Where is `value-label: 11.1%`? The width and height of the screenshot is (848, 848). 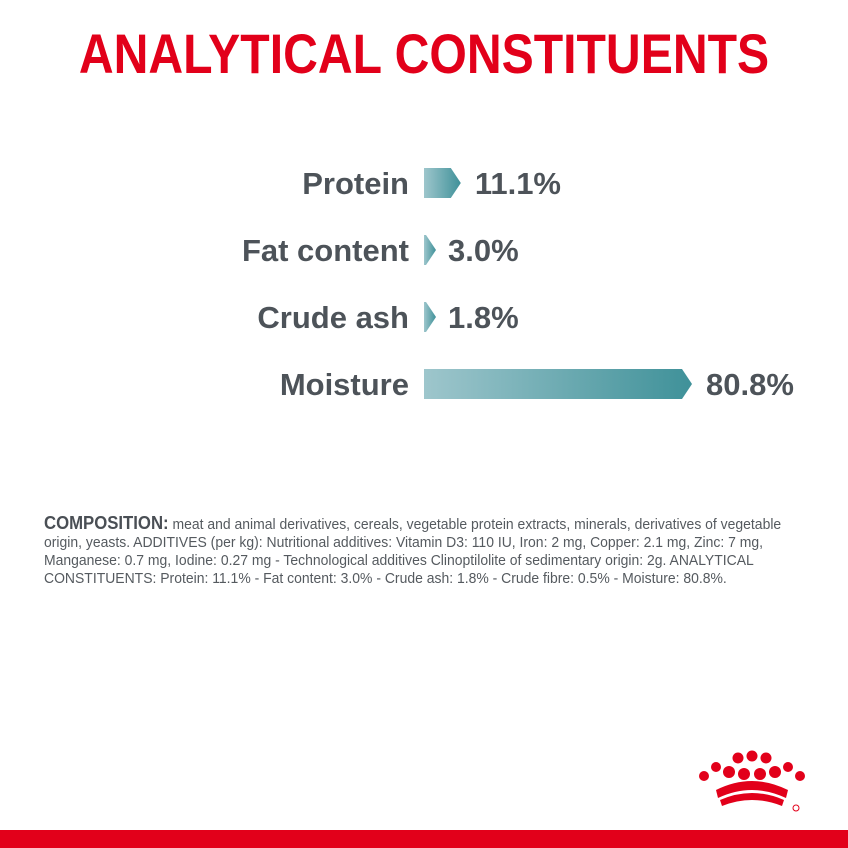 value-label: 11.1% is located at coordinates (518, 183).